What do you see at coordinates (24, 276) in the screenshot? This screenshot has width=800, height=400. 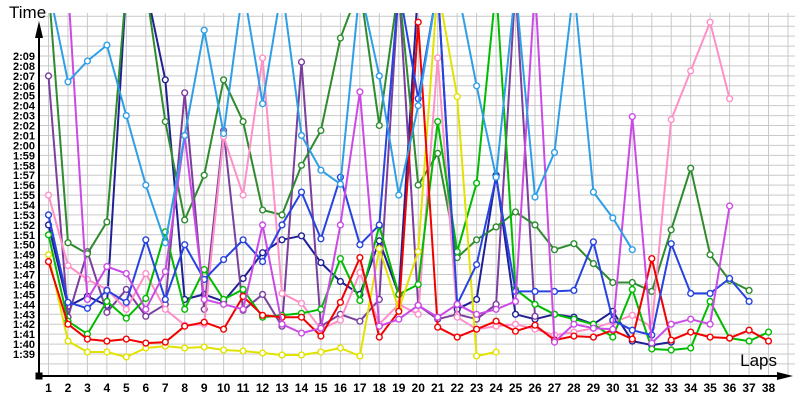 I see `y-tick-label: 1:47` at bounding box center [24, 276].